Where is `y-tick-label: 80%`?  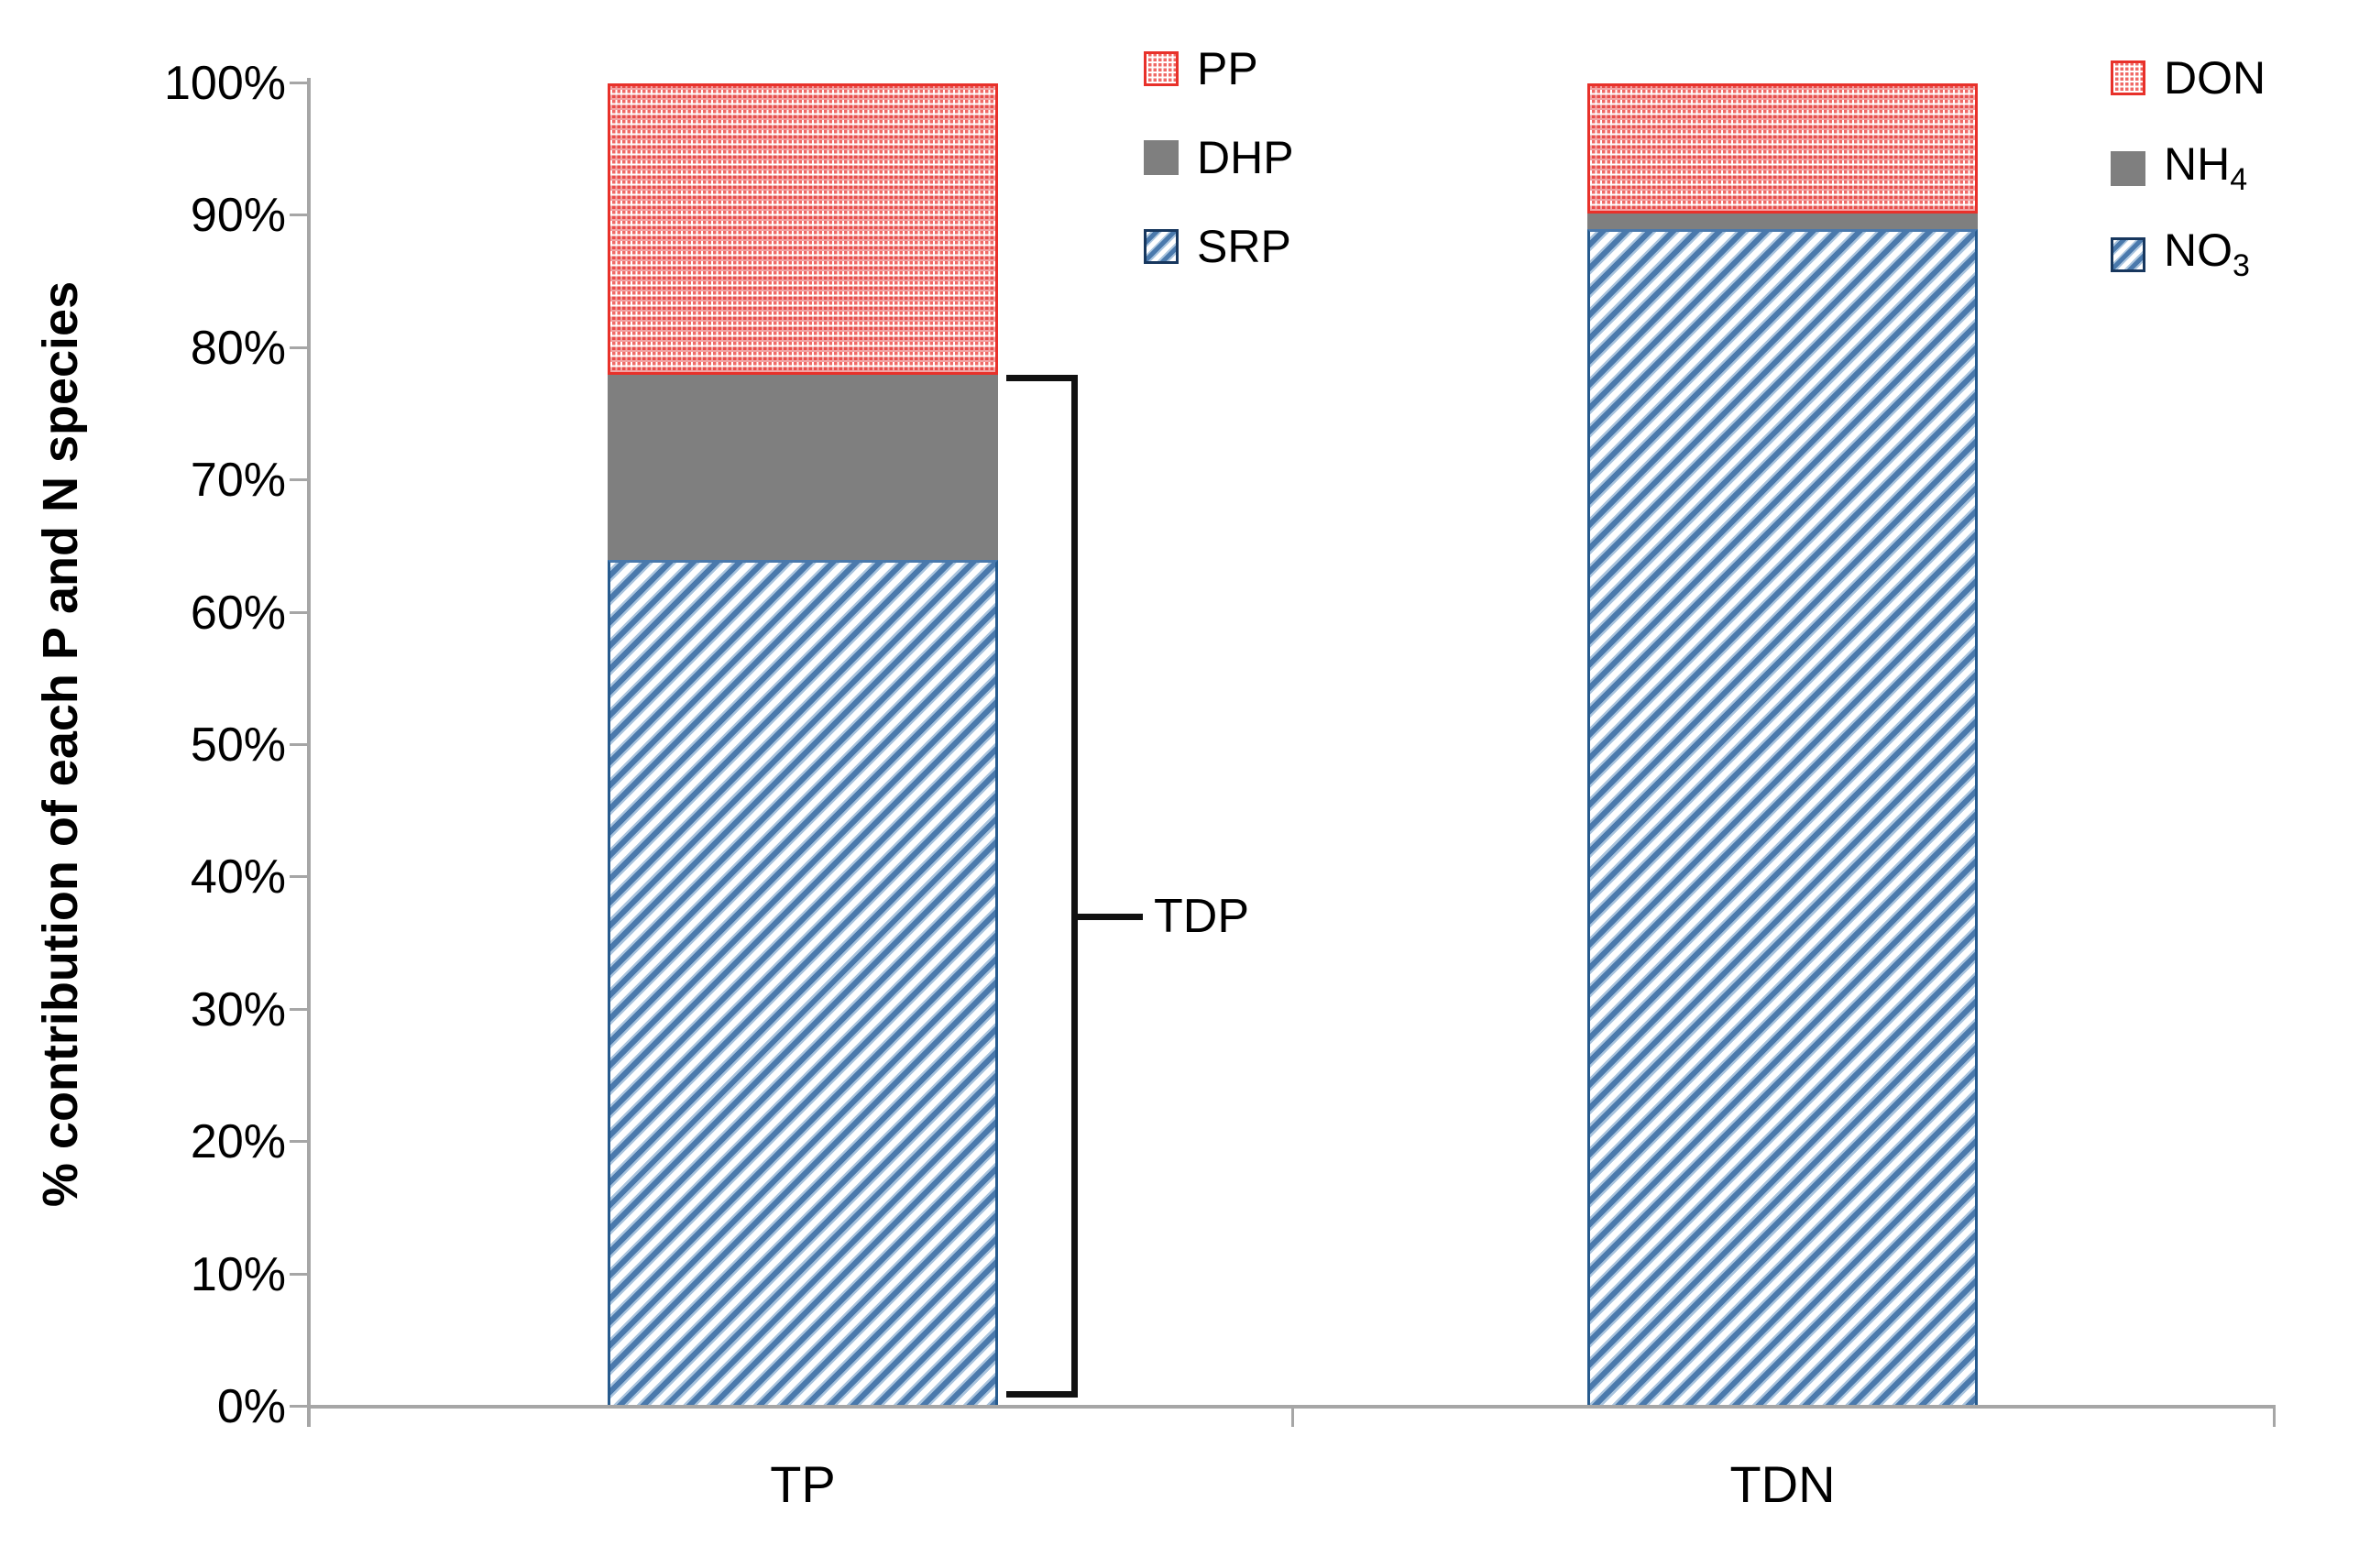
y-tick-label: 80% is located at coordinates (238, 348).